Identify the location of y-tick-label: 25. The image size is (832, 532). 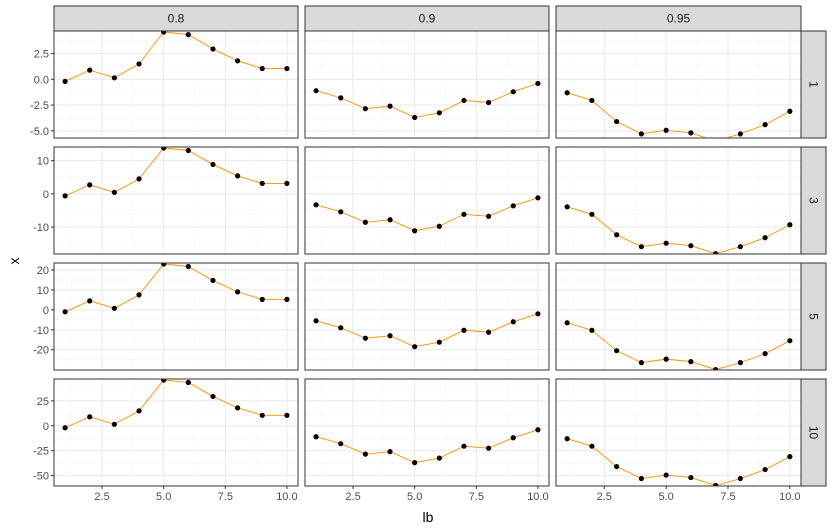
(43, 402).